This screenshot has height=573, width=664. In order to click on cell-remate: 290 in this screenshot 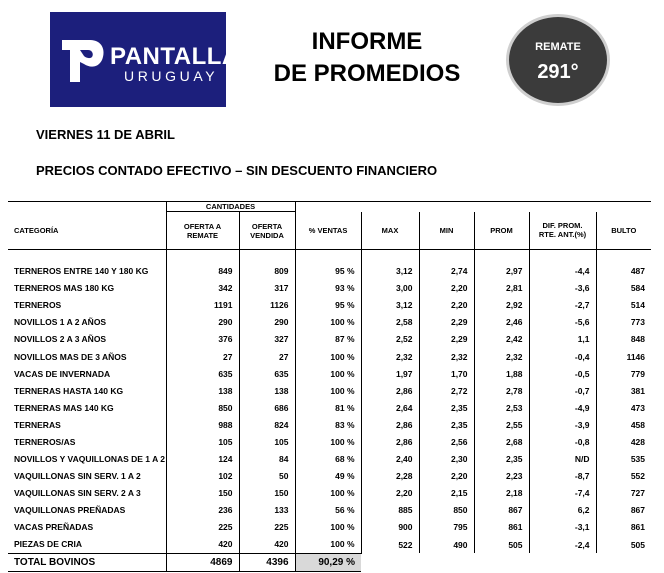, I will do `click(202, 322)`.